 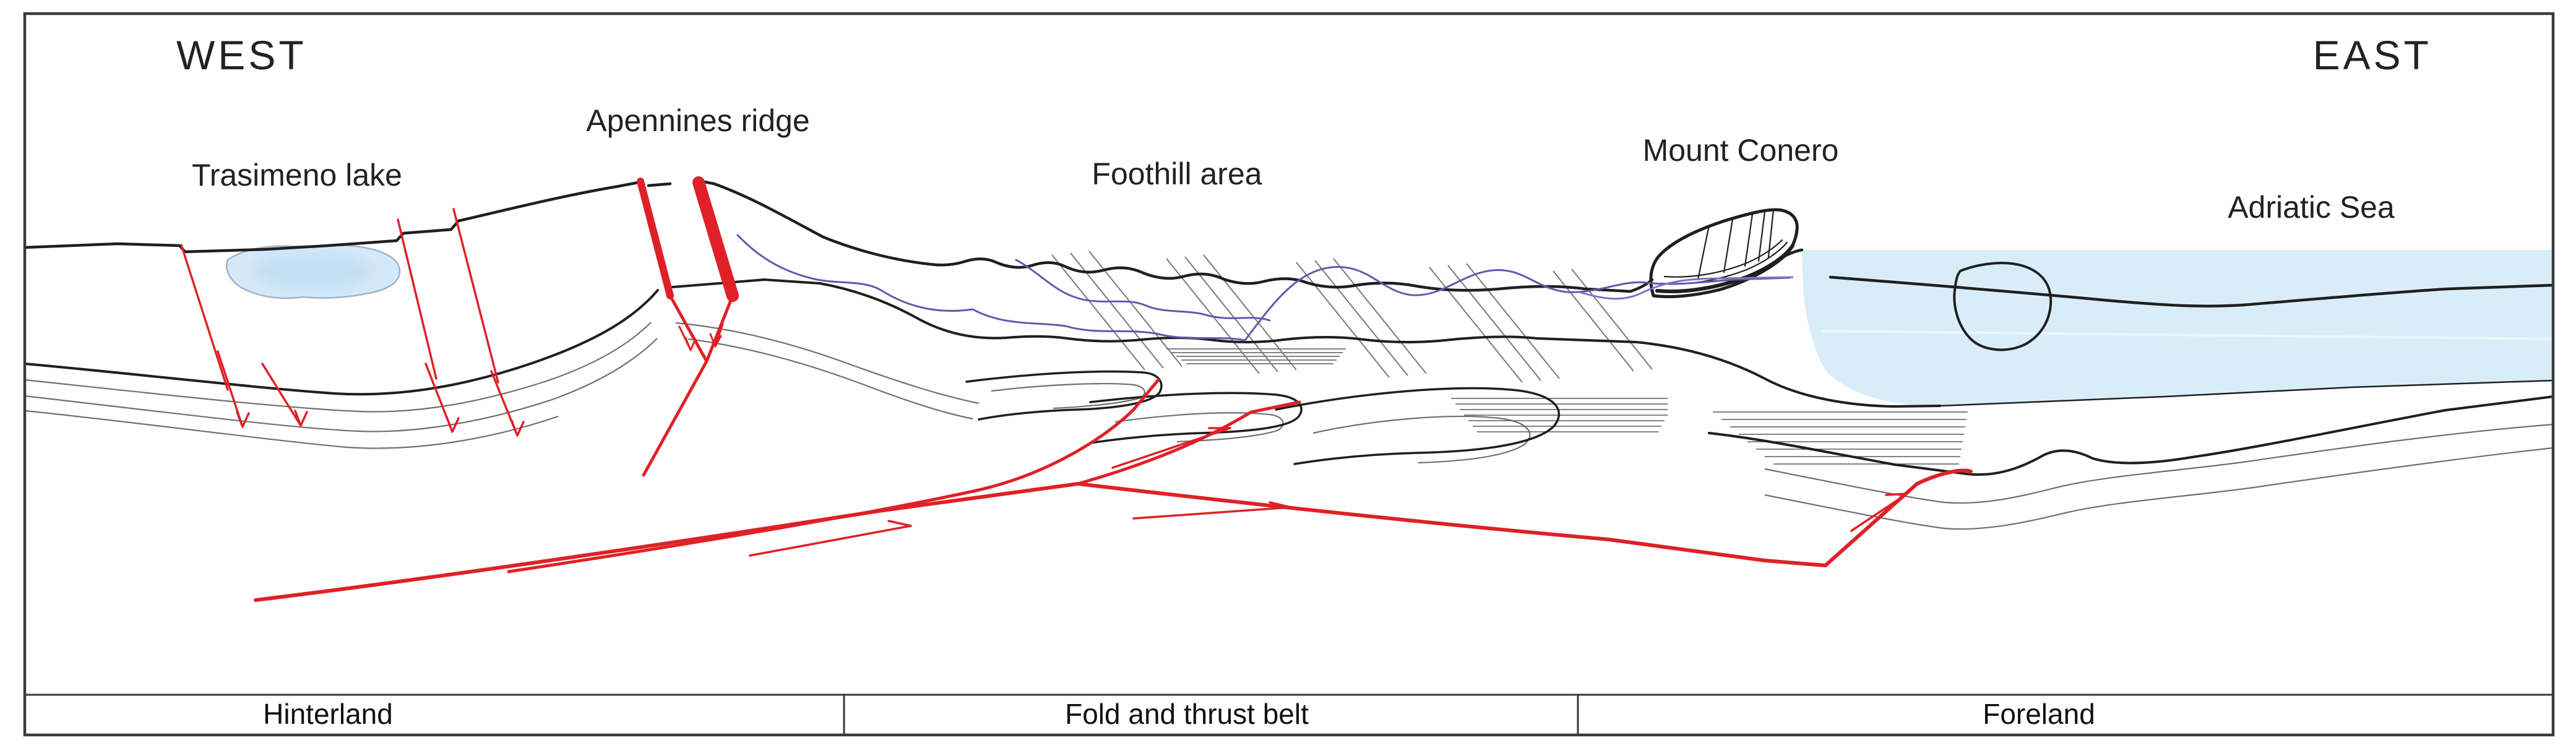 I want to click on thrust-splay-east, so click(x=1188, y=443).